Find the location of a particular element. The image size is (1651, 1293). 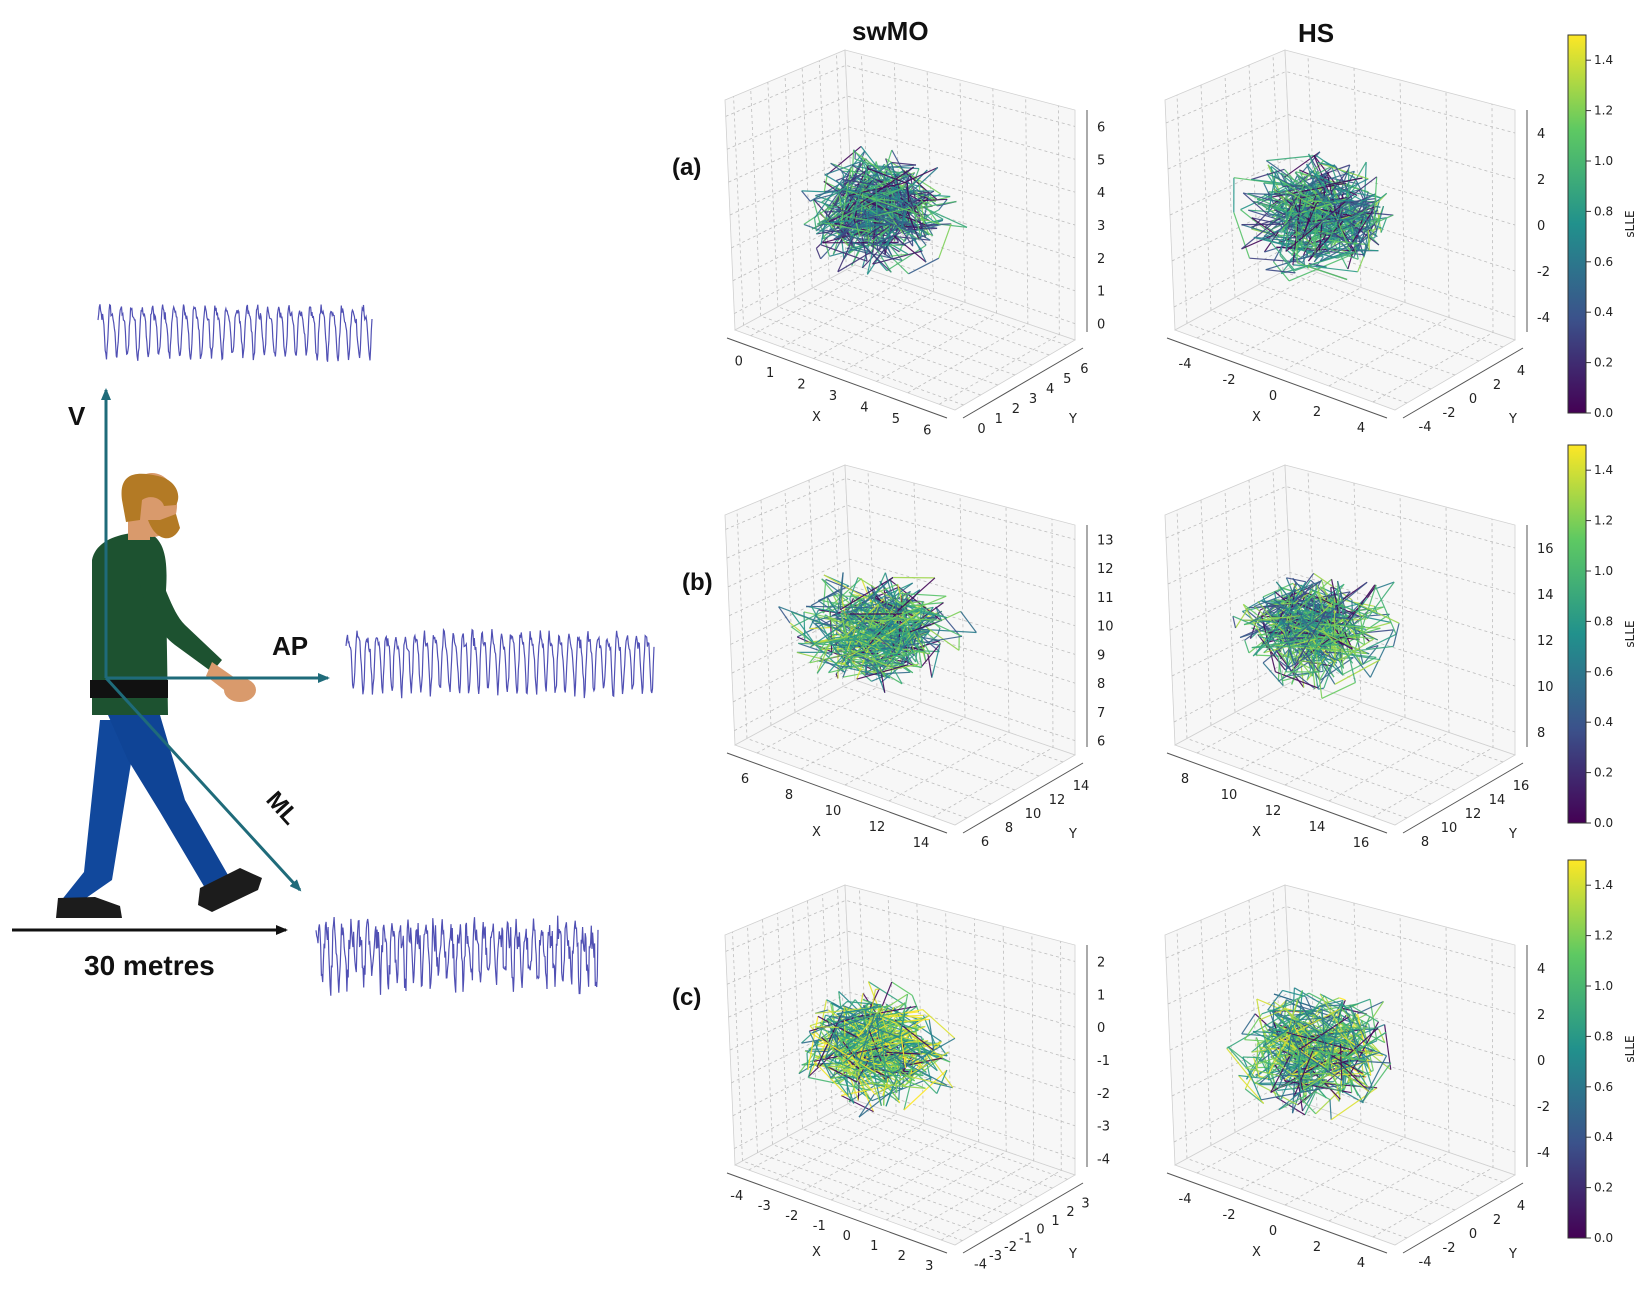

y-tick-label: -3 is located at coordinates (995, 1256).